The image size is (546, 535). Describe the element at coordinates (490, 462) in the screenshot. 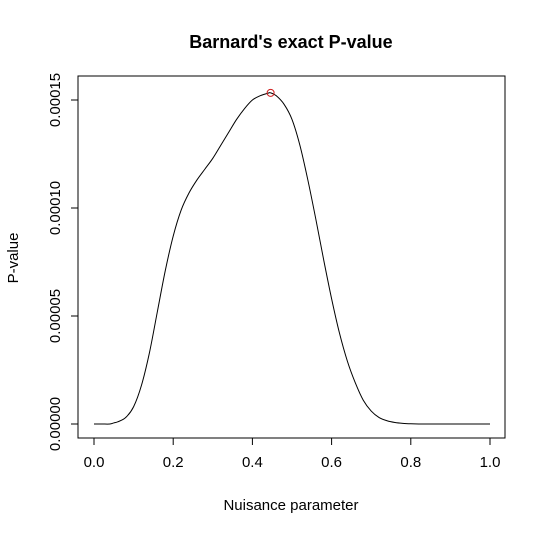

I see `x-tick-label: 1.0` at that location.